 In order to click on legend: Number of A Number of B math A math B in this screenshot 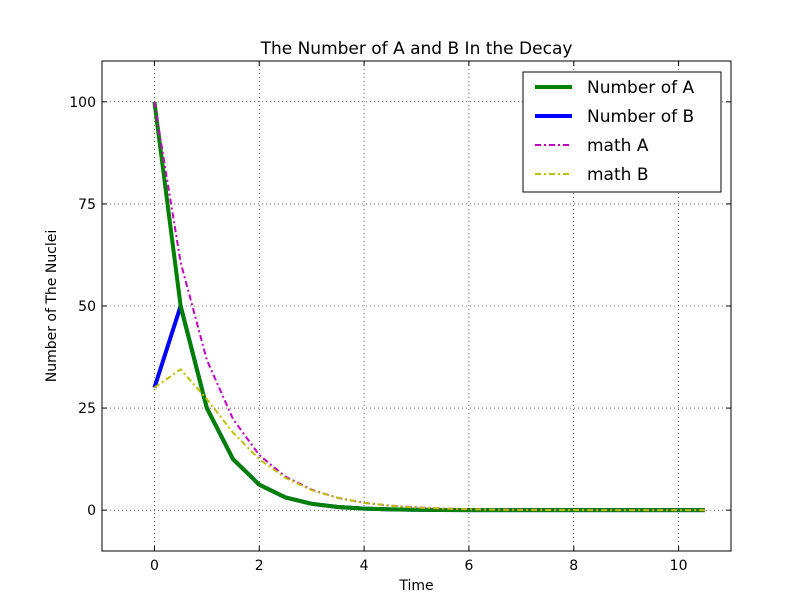, I will do `click(622, 132)`.